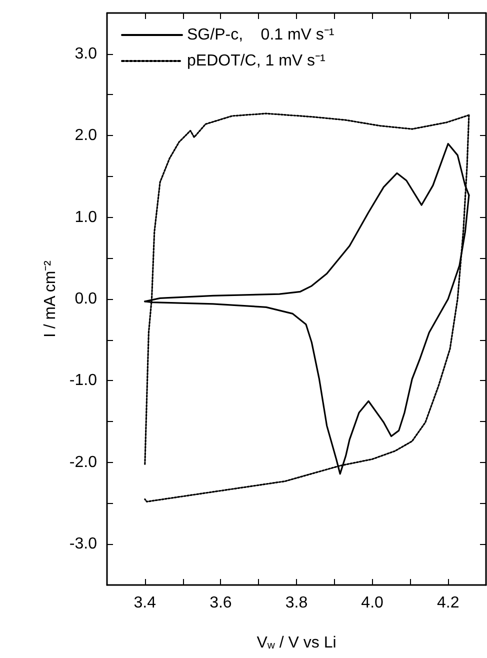  What do you see at coordinates (86, 135) in the screenshot?
I see `y-tick-label: 2.0` at bounding box center [86, 135].